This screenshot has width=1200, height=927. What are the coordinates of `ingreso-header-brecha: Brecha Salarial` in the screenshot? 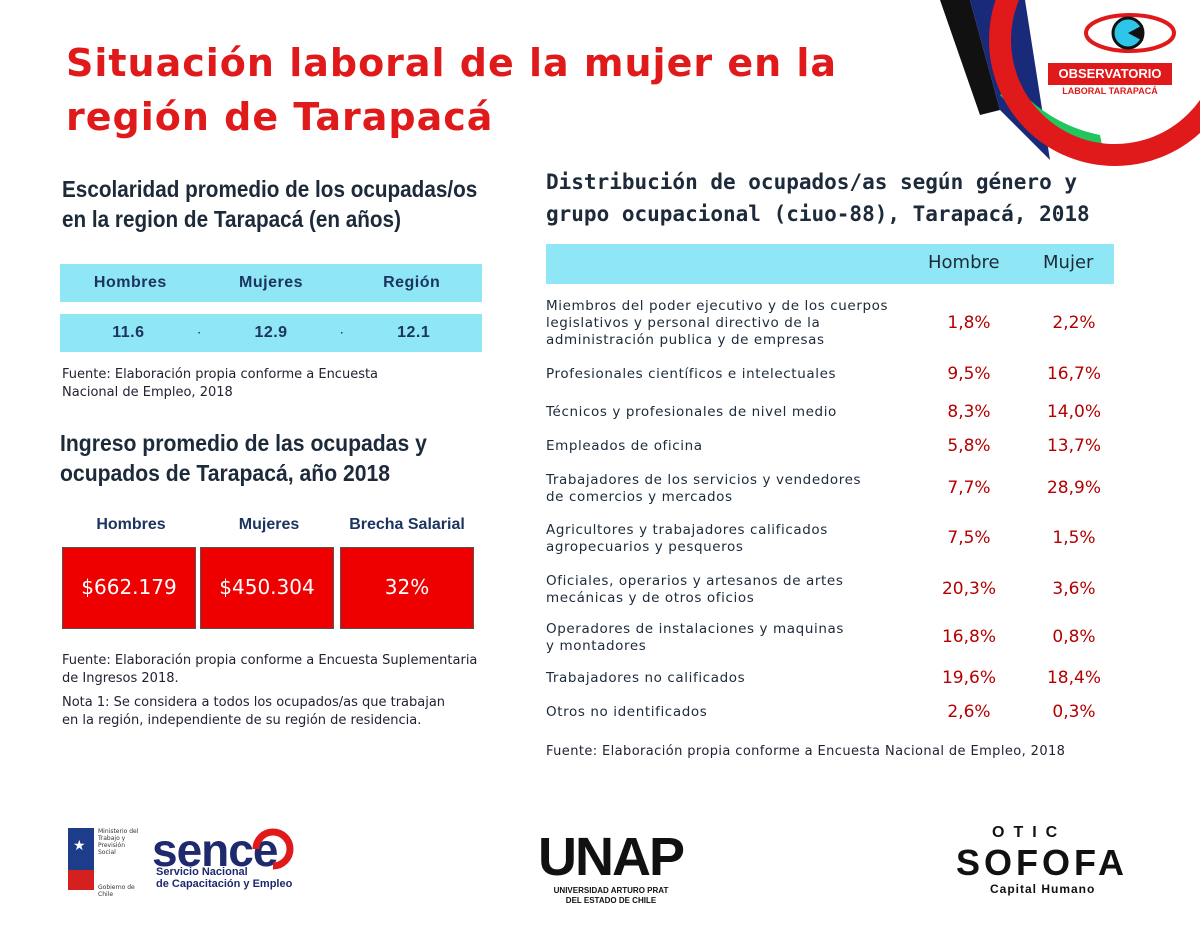 It's located at (407, 524).